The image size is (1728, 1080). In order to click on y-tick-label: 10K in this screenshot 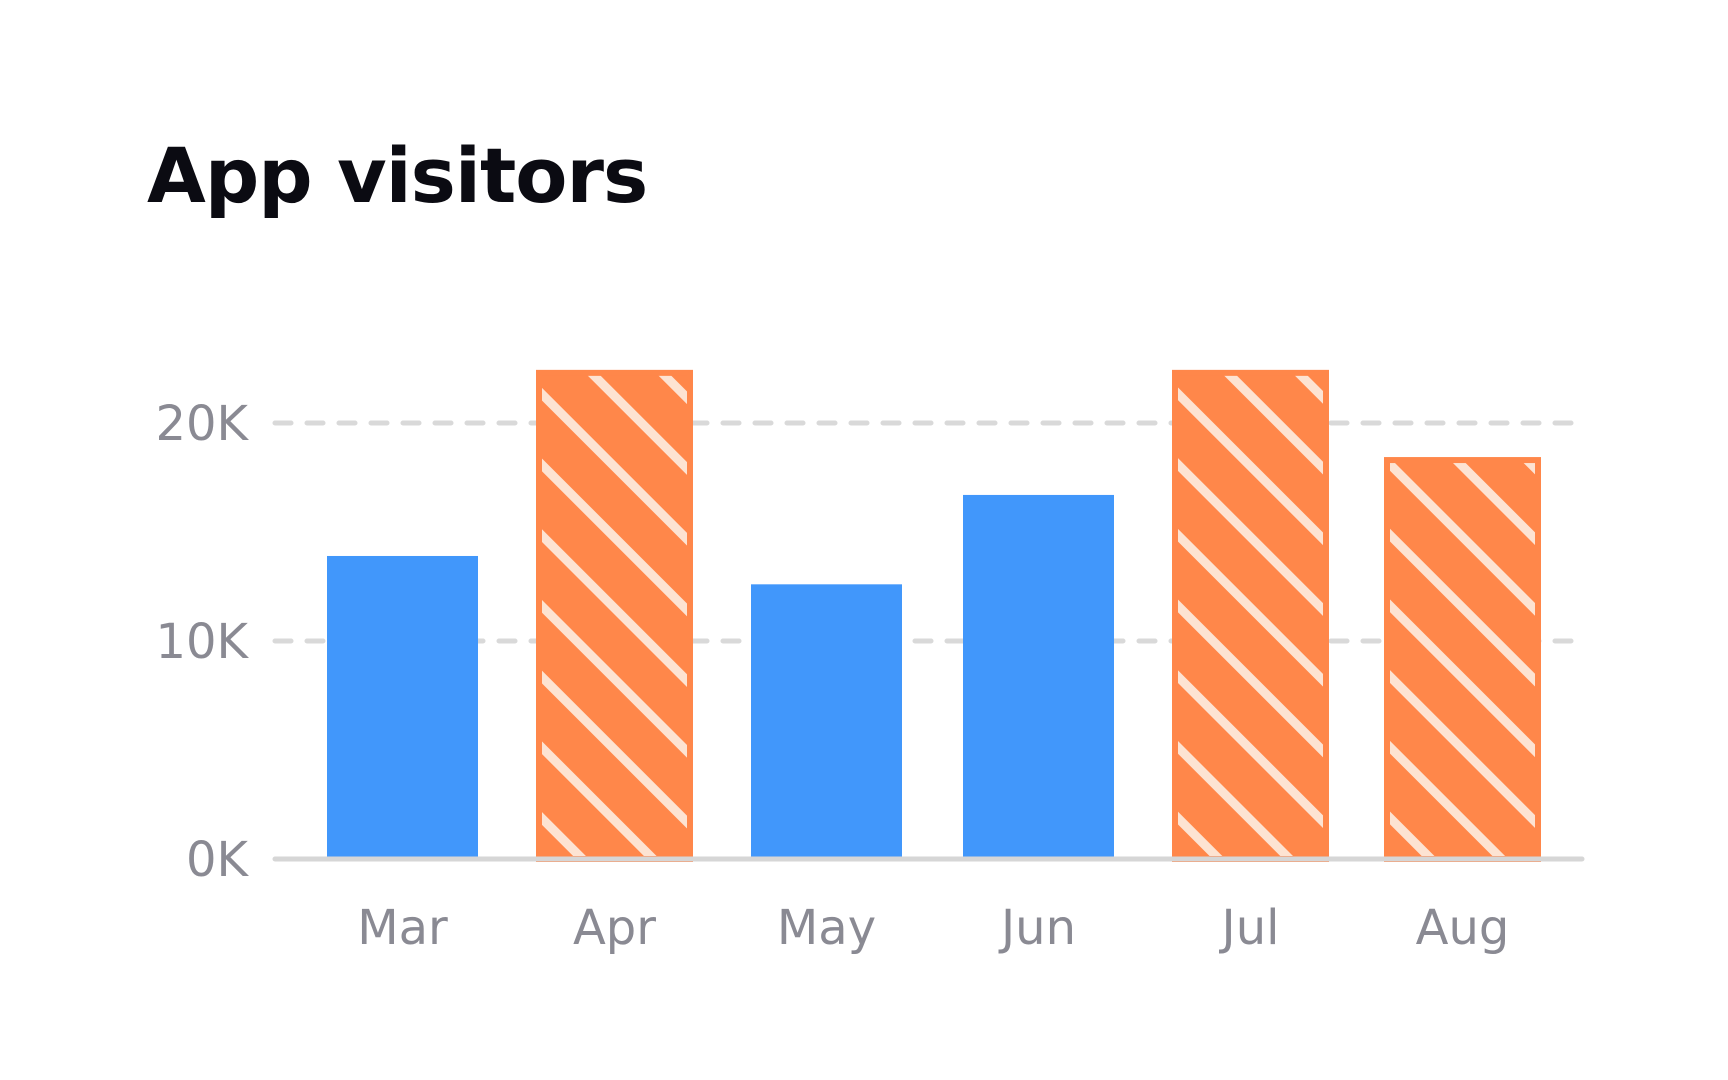, I will do `click(202, 642)`.